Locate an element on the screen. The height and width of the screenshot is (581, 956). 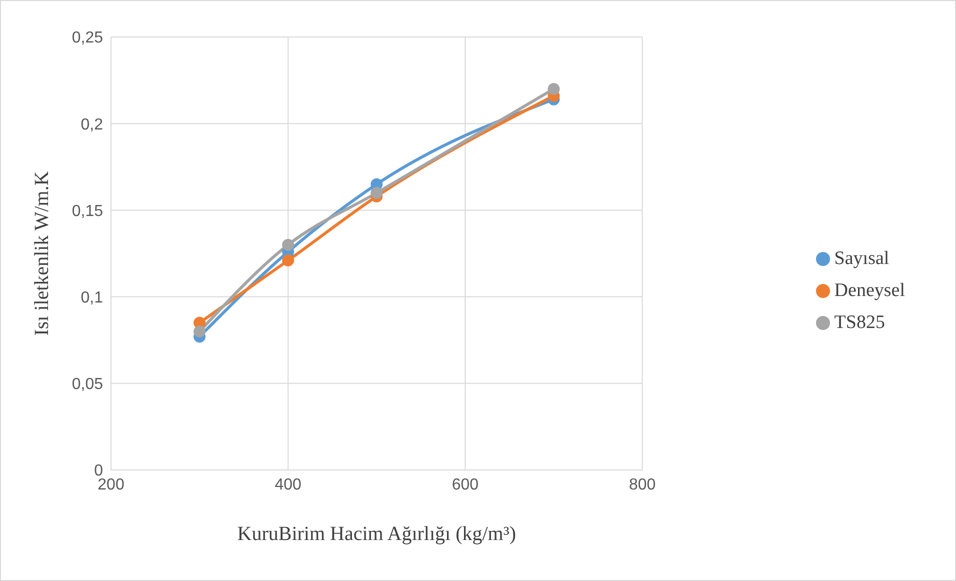
x-tick-label: 800 is located at coordinates (642, 485).